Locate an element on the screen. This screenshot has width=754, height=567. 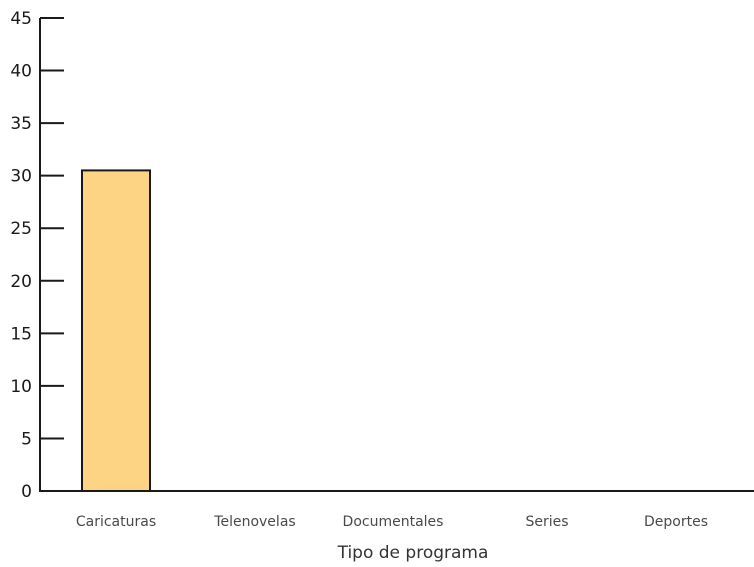
y-tick-label: 30 is located at coordinates (21, 177).